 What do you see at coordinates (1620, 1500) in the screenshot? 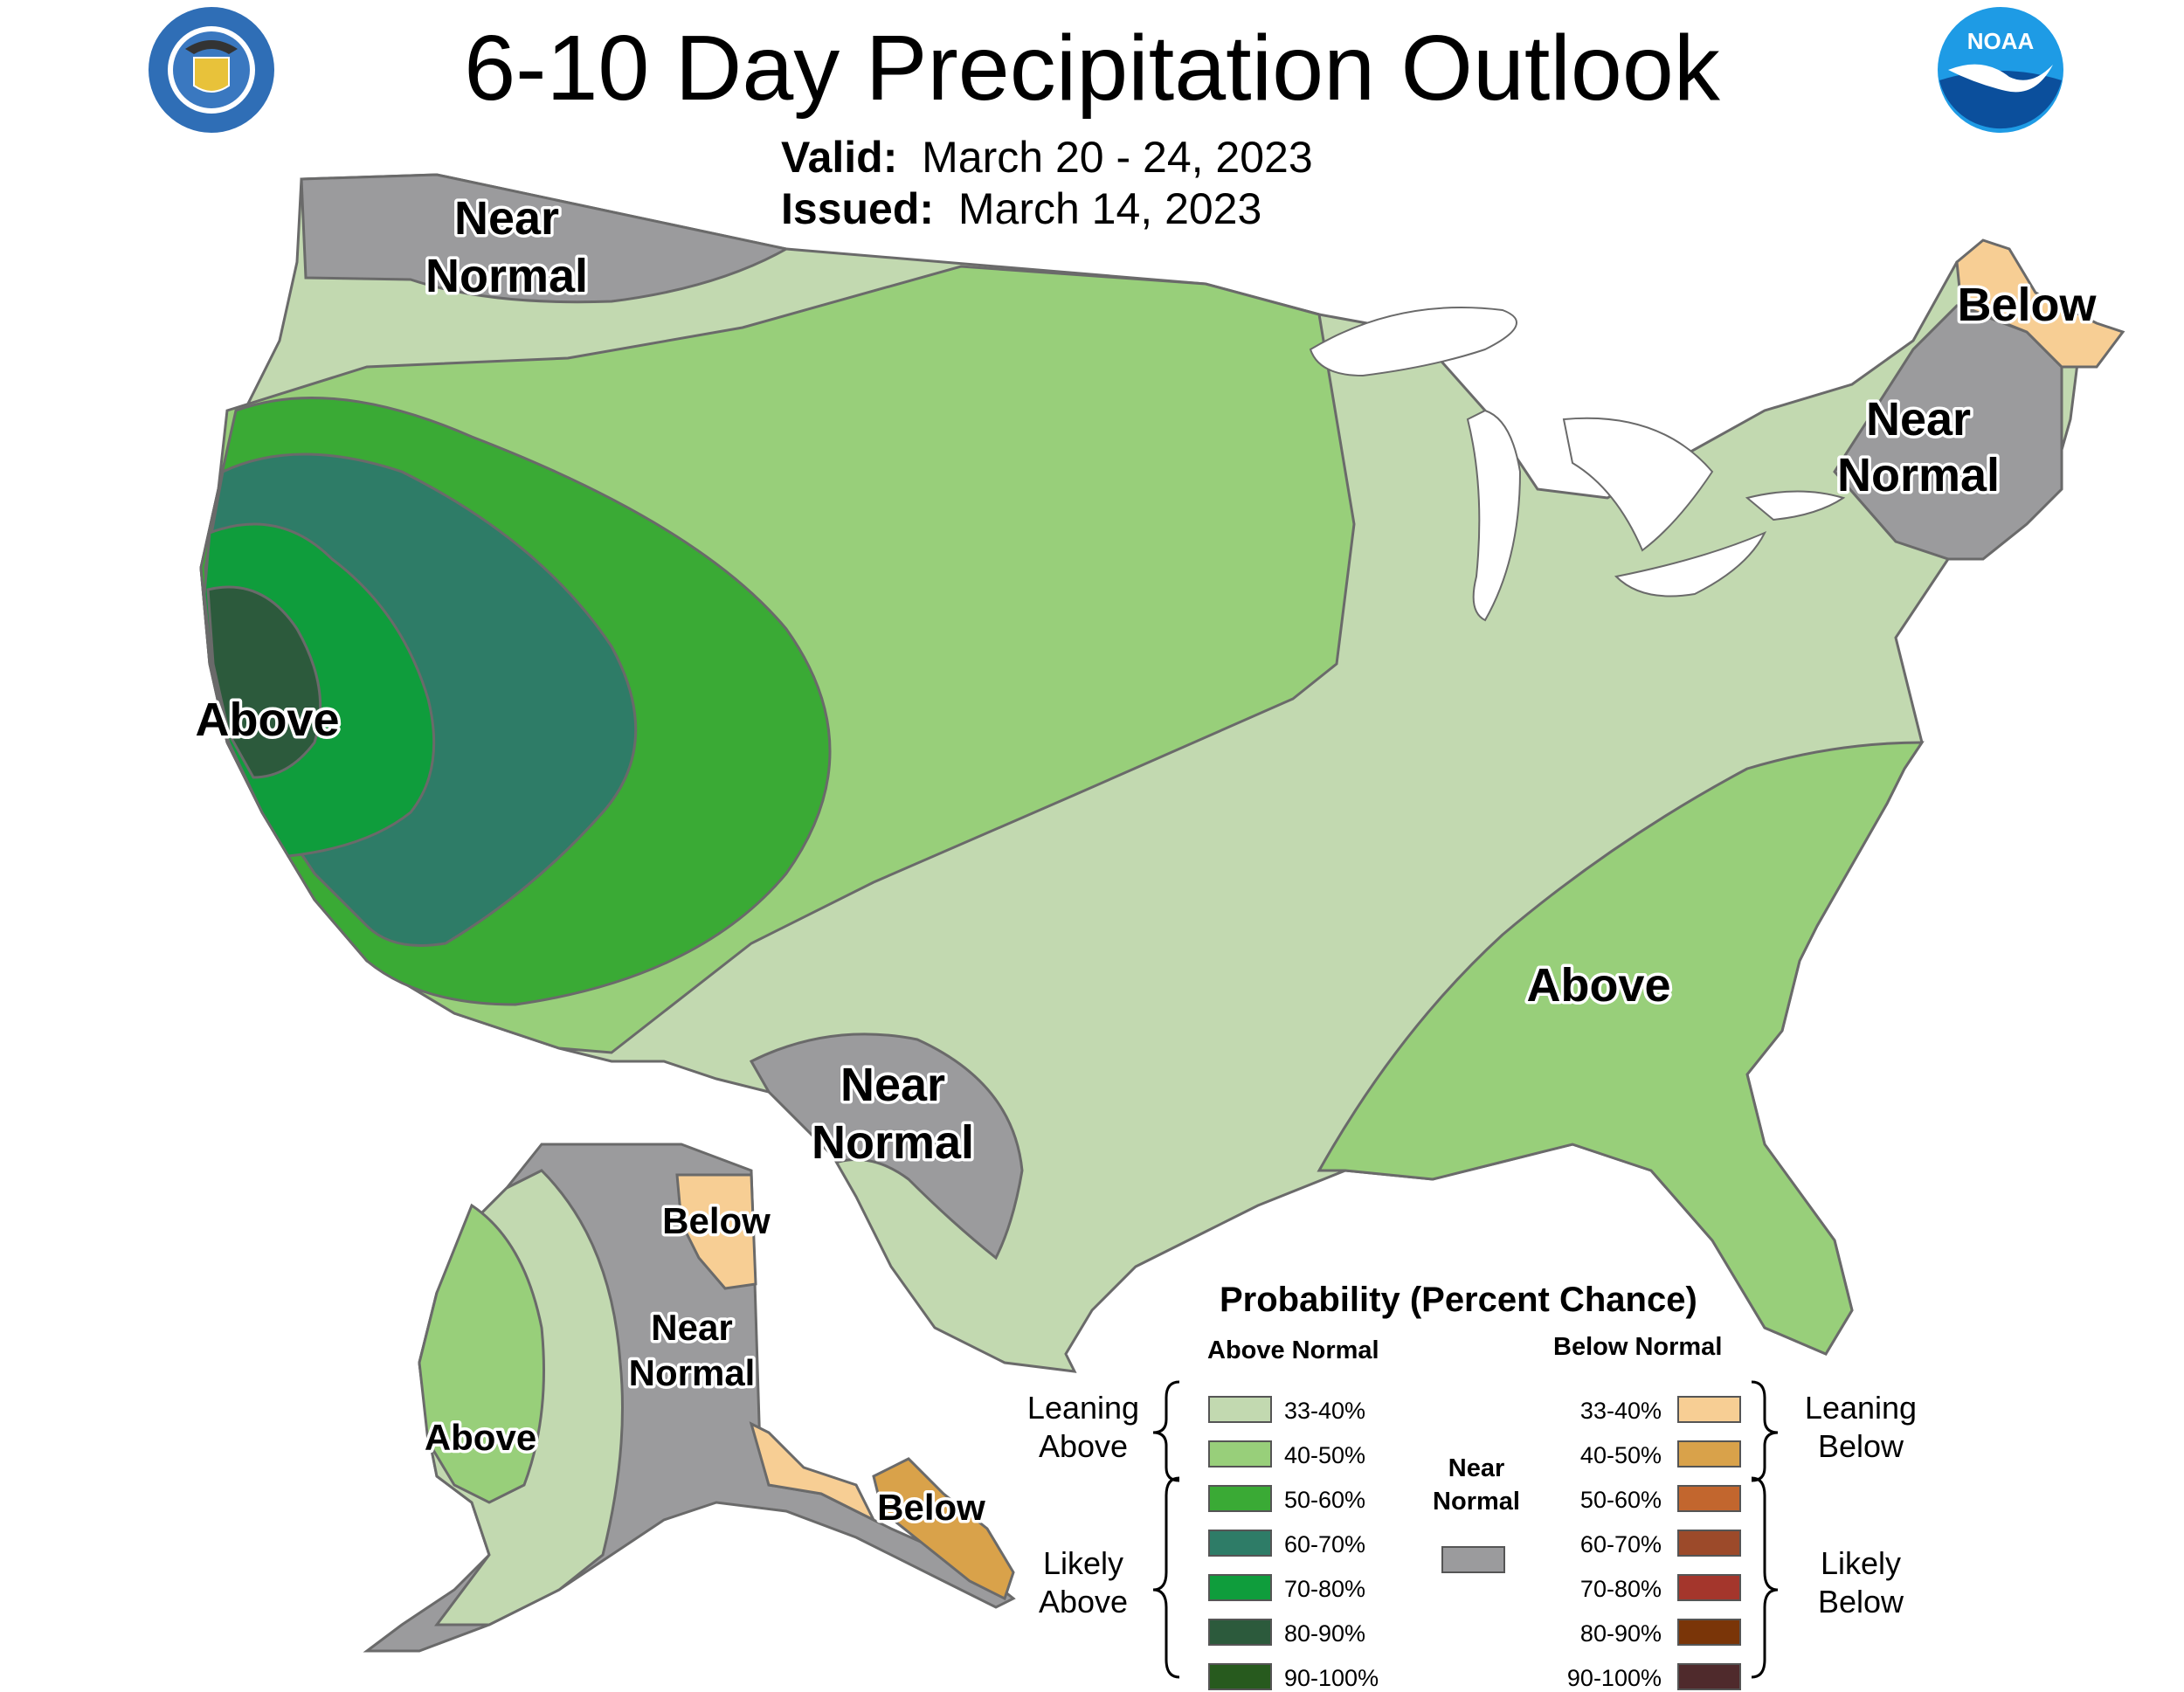
I see `legend-below-range-label: 50-60%` at bounding box center [1620, 1500].